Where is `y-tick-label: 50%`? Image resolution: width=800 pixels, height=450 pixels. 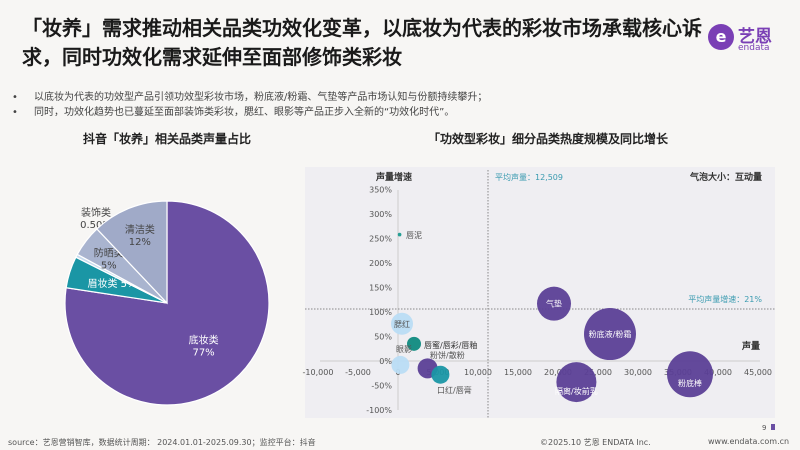 y-tick-label: 50% is located at coordinates (383, 337).